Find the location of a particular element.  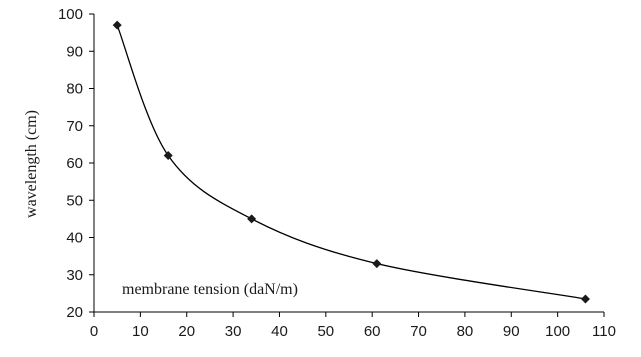

x-tick-label: 30 is located at coordinates (233, 331).